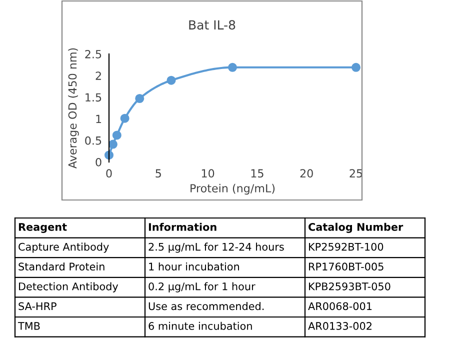 The image size is (451, 340). I want to click on y-tick-label: 0, so click(99, 162).